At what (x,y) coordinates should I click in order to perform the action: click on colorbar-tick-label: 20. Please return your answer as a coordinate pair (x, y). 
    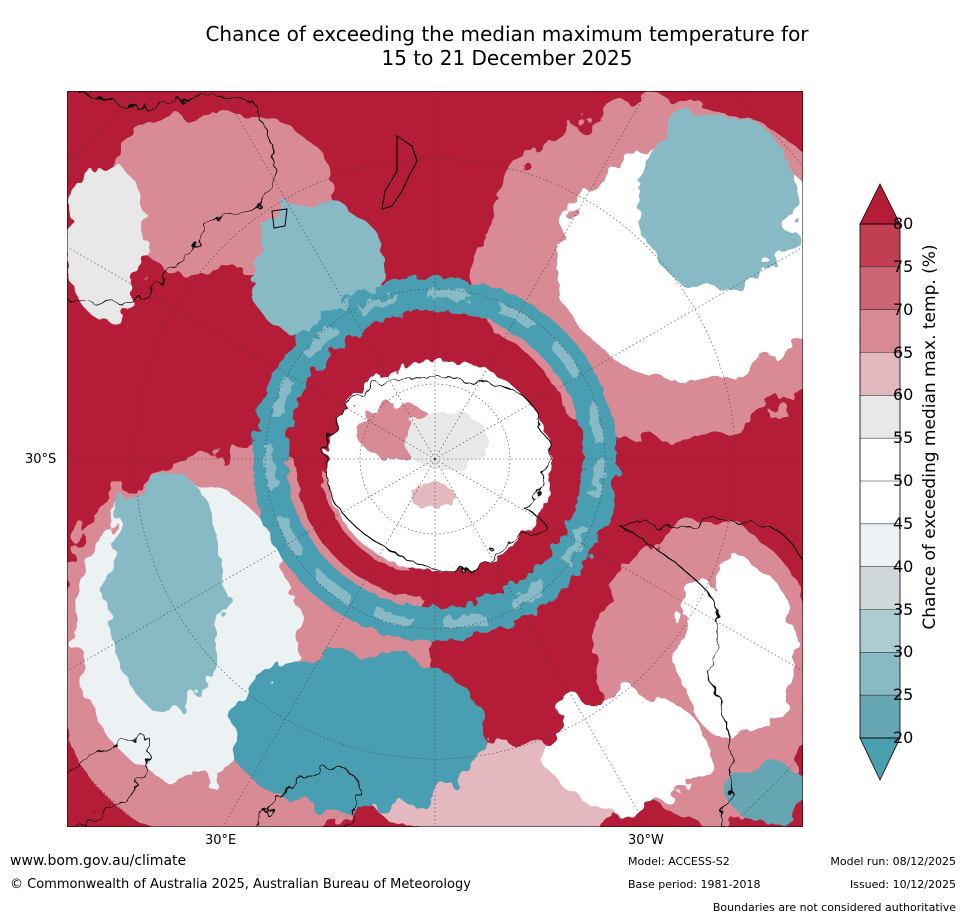
    Looking at the image, I should click on (903, 737).